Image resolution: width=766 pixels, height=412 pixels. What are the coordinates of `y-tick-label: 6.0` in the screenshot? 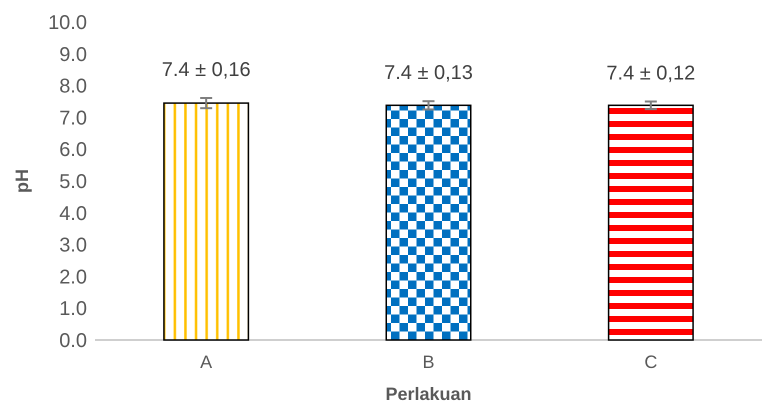 It's located at (73, 150).